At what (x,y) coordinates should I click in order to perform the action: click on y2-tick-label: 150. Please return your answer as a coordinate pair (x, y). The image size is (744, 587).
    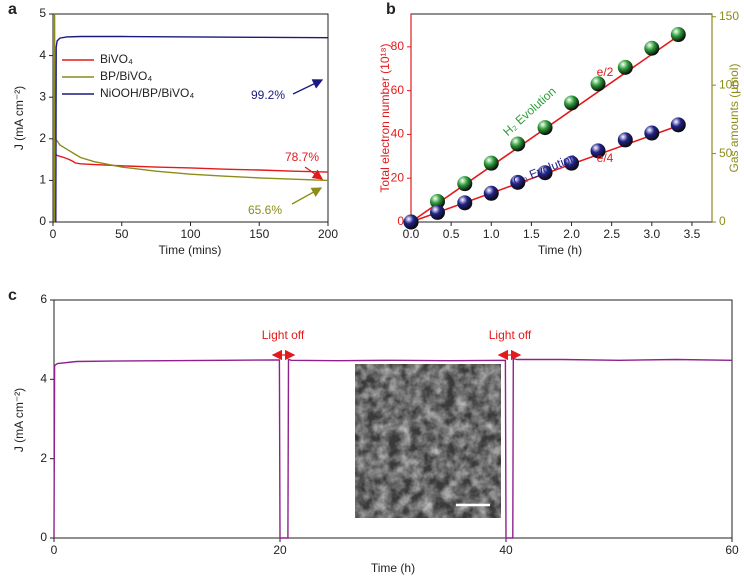
    Looking at the image, I should click on (729, 16).